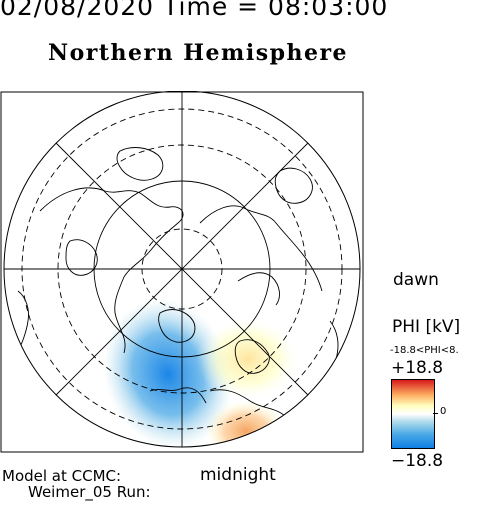  Describe the element at coordinates (424, 350) in the screenshot. I see `colorbar-range-text: -18.8<PHI<8.` at that location.